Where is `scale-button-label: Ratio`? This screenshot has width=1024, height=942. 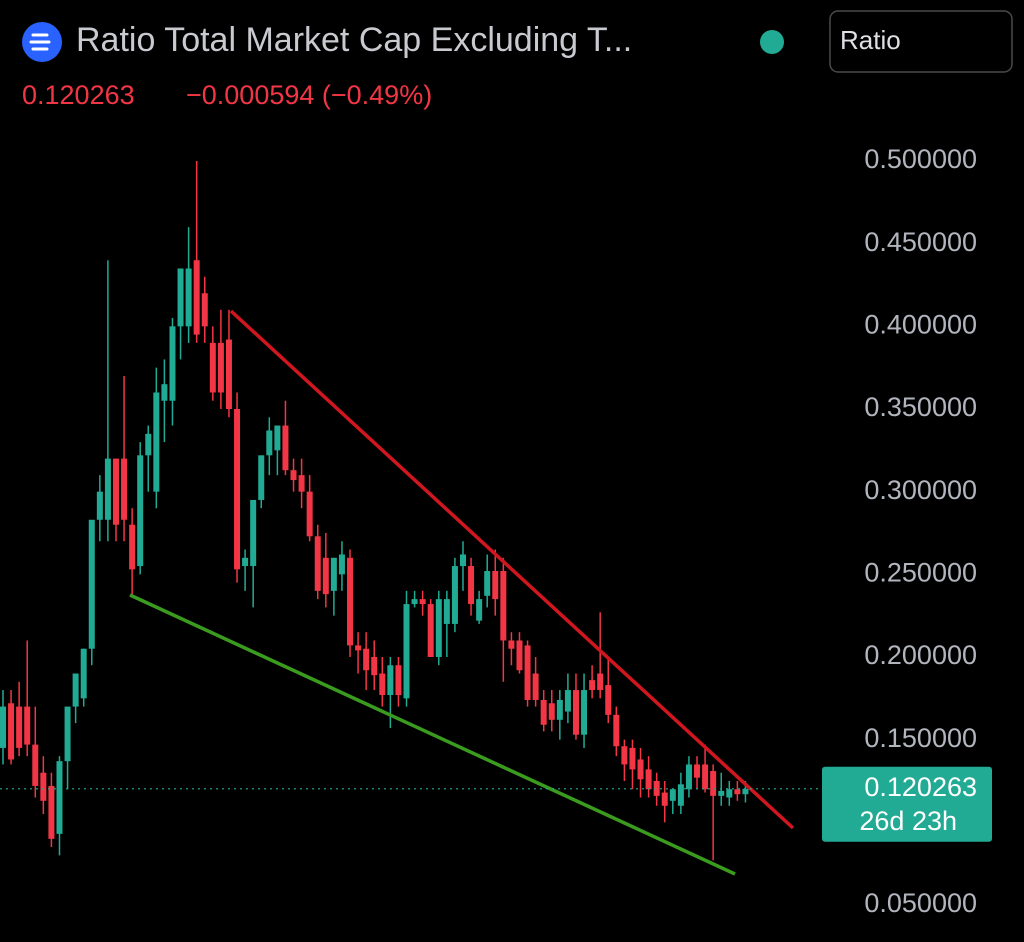 scale-button-label: Ratio is located at coordinates (870, 40).